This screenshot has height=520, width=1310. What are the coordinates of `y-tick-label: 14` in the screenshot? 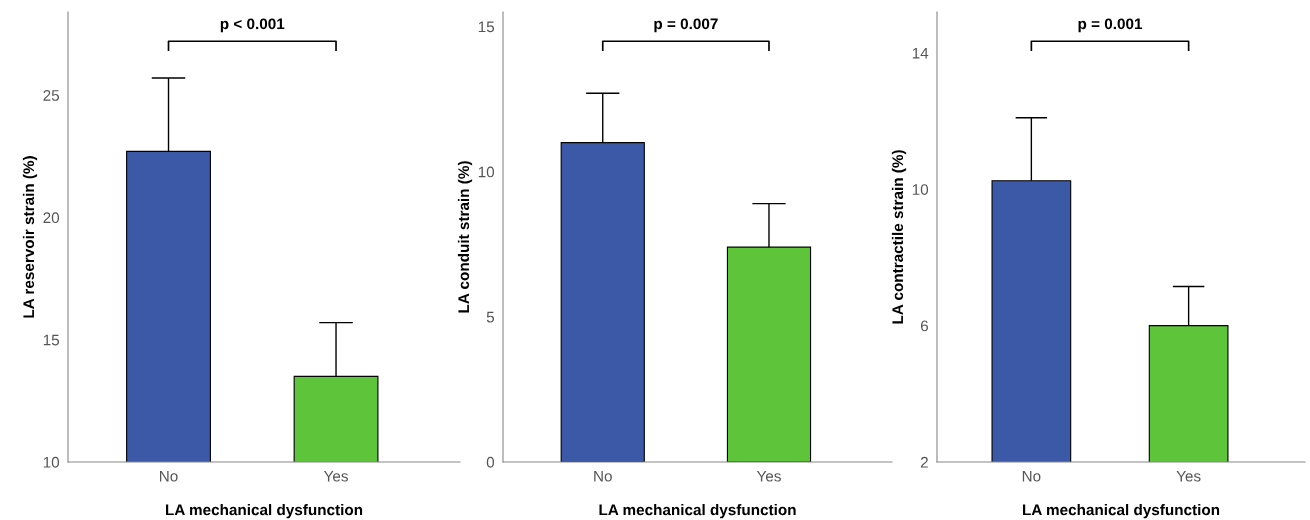 It's located at (920, 53).